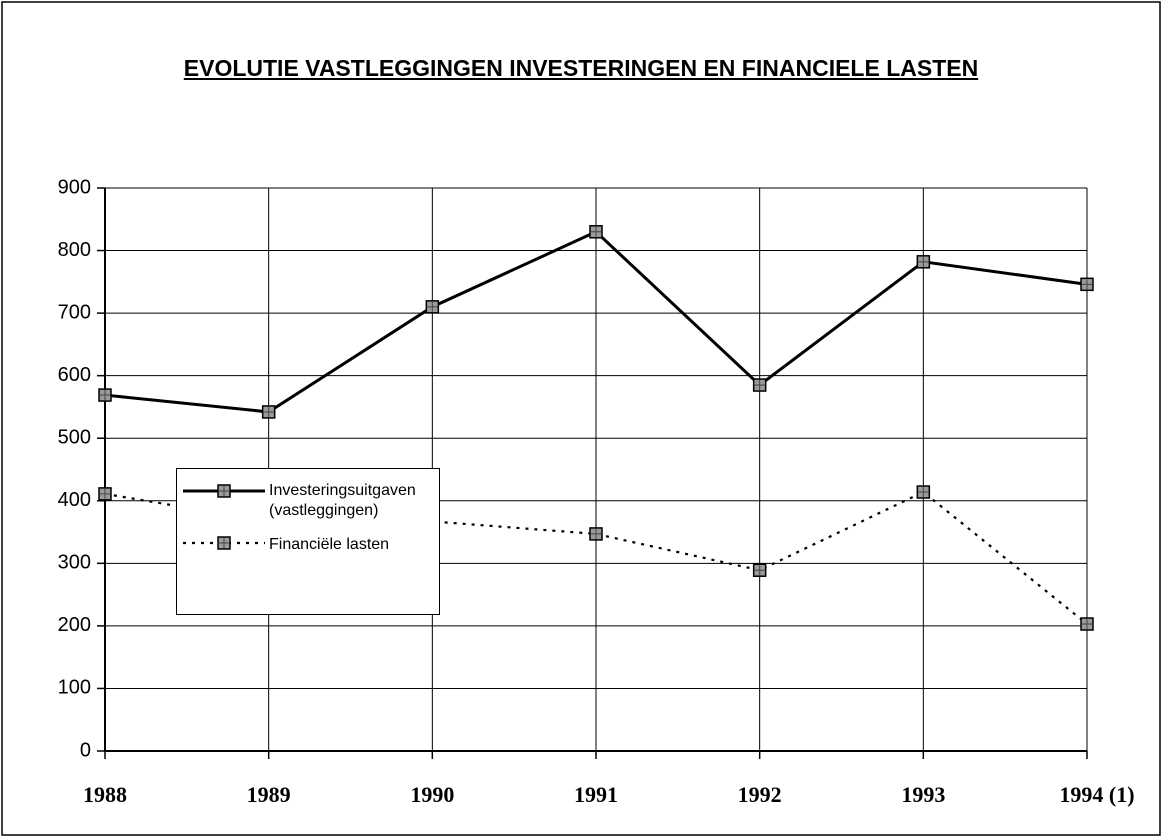 This screenshot has width=1163, height=838. I want to click on x-tick-label: 1990, so click(432, 794).